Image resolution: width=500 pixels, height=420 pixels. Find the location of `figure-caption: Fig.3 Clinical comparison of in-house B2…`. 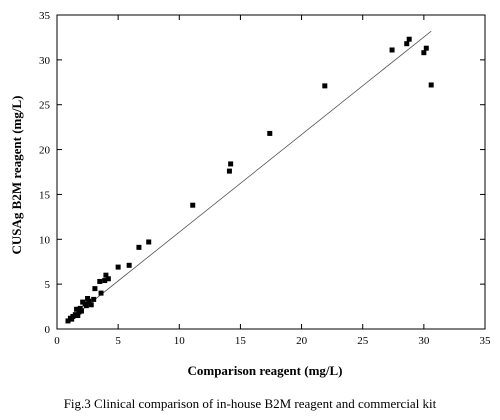

figure-caption: Fig.3 Clinical comparison of in-house B2… is located at coordinates (250, 403).